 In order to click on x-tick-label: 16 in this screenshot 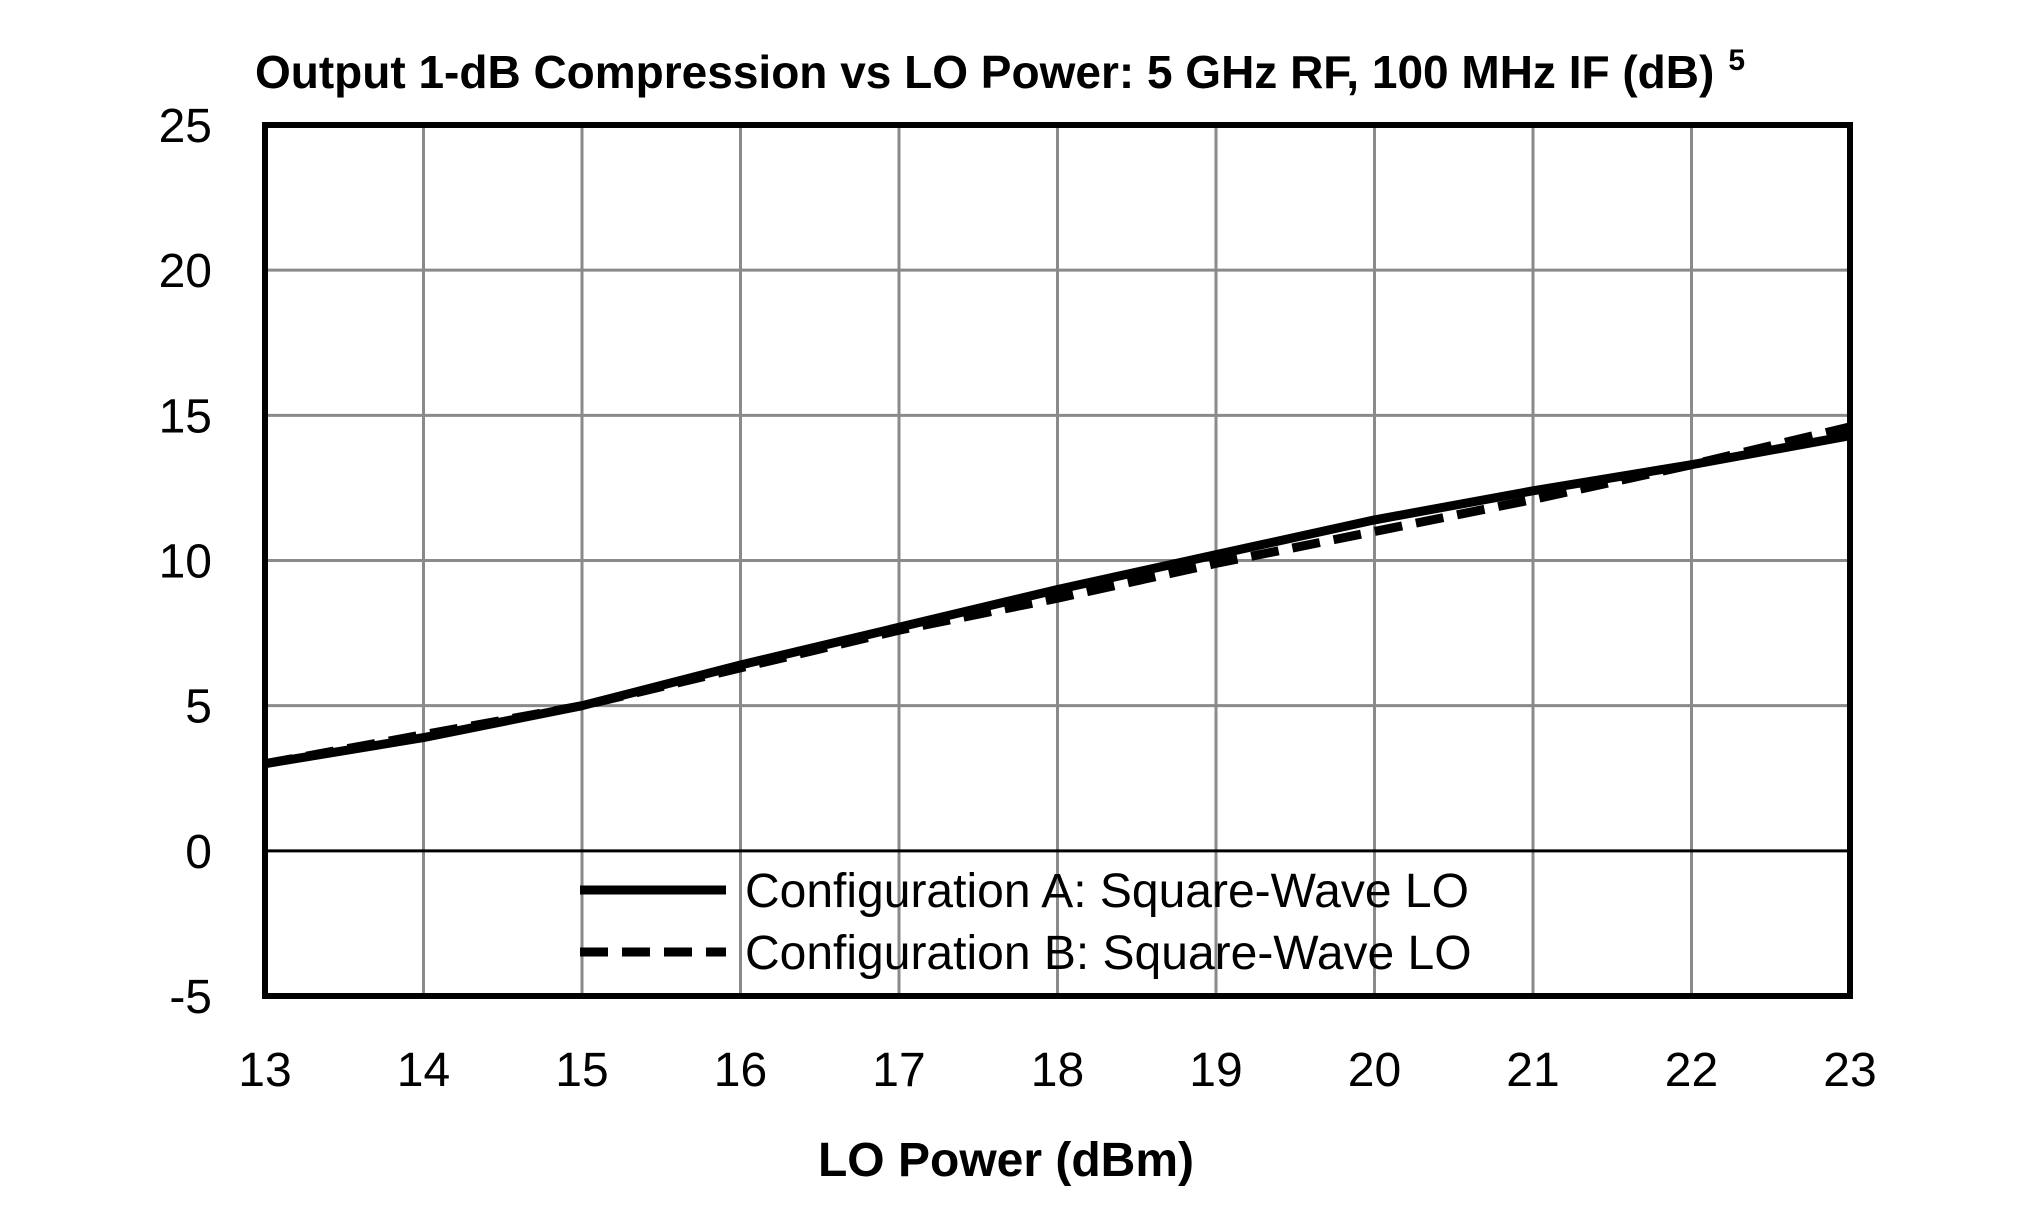, I will do `click(740, 1070)`.